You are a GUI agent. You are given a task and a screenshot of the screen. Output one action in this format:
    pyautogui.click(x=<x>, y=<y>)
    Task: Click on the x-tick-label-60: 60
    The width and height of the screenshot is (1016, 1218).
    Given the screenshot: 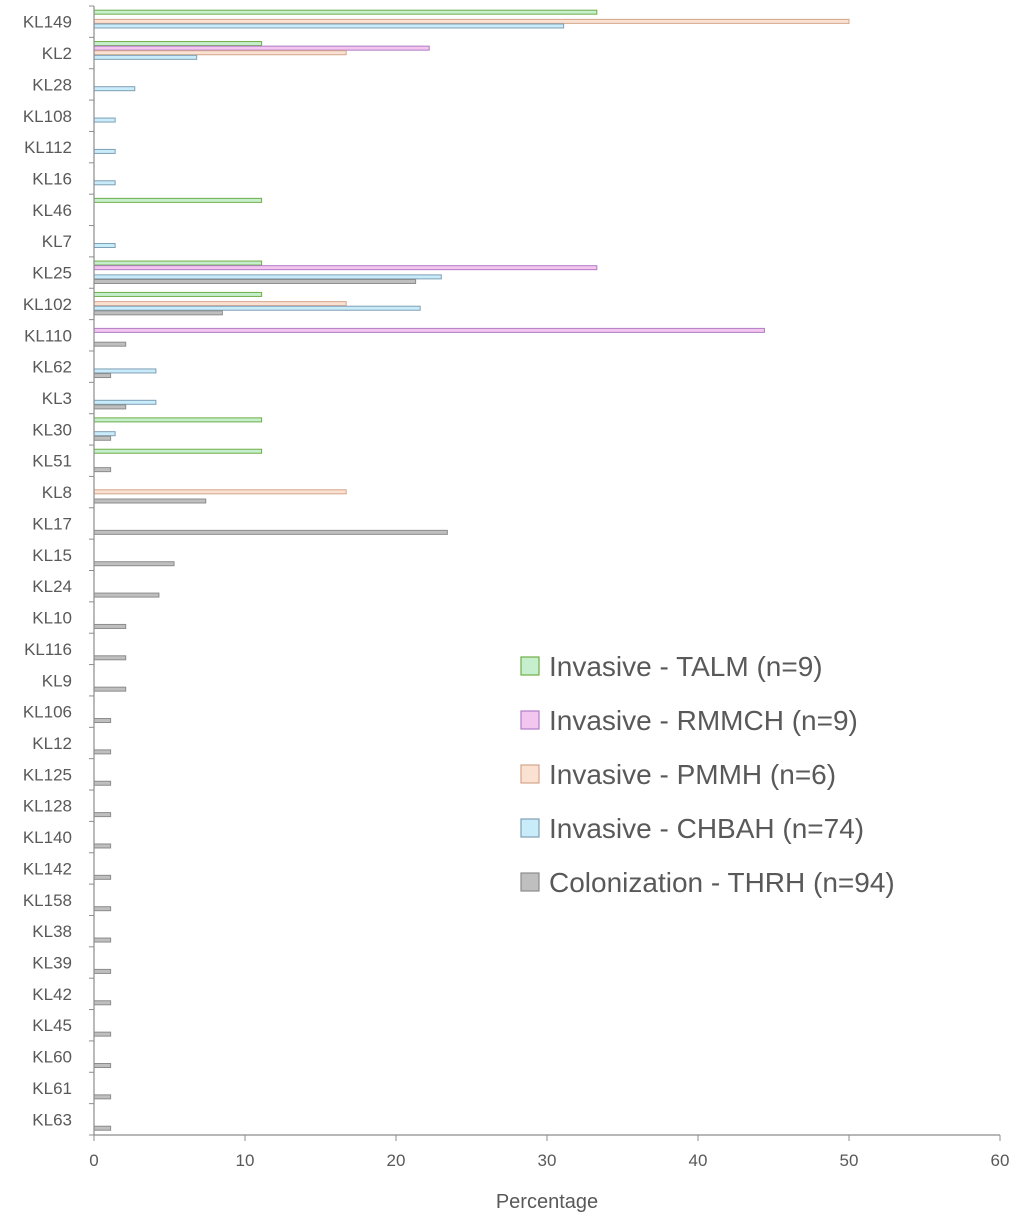 What is the action you would take?
    pyautogui.click(x=1000, y=1160)
    